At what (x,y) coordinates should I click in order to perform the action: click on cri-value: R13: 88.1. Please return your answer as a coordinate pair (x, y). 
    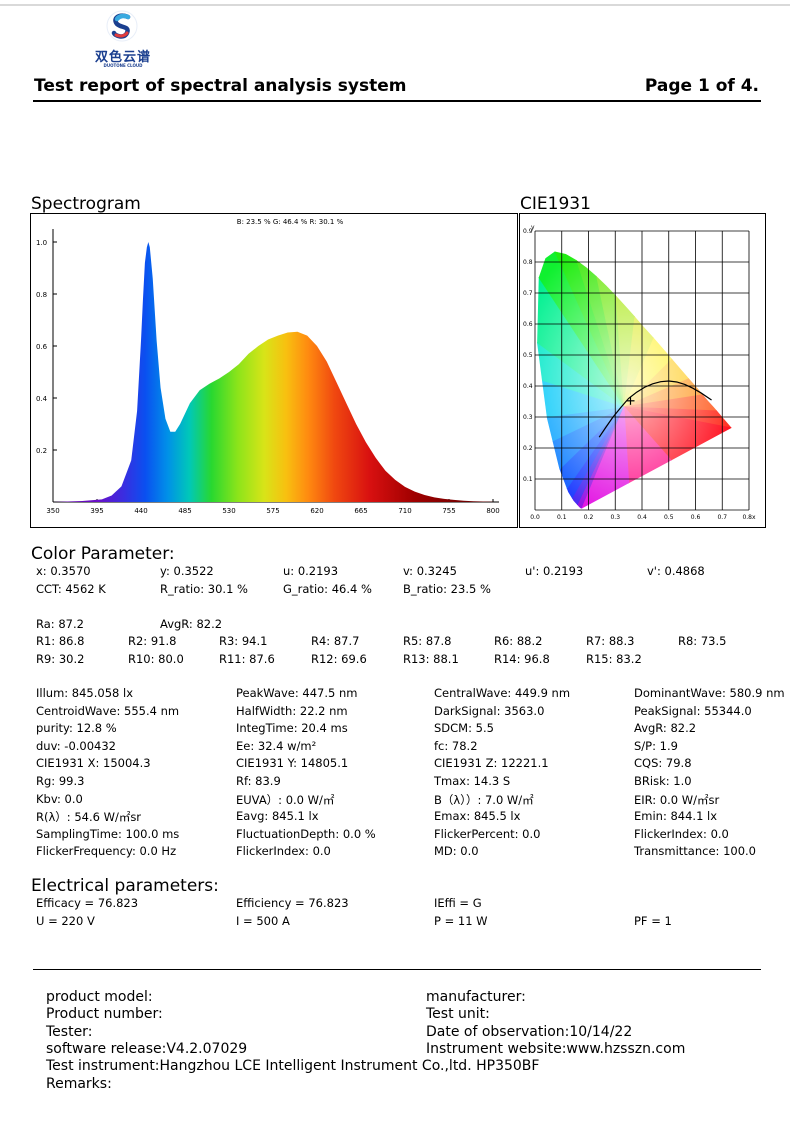
    Looking at the image, I should click on (431, 659).